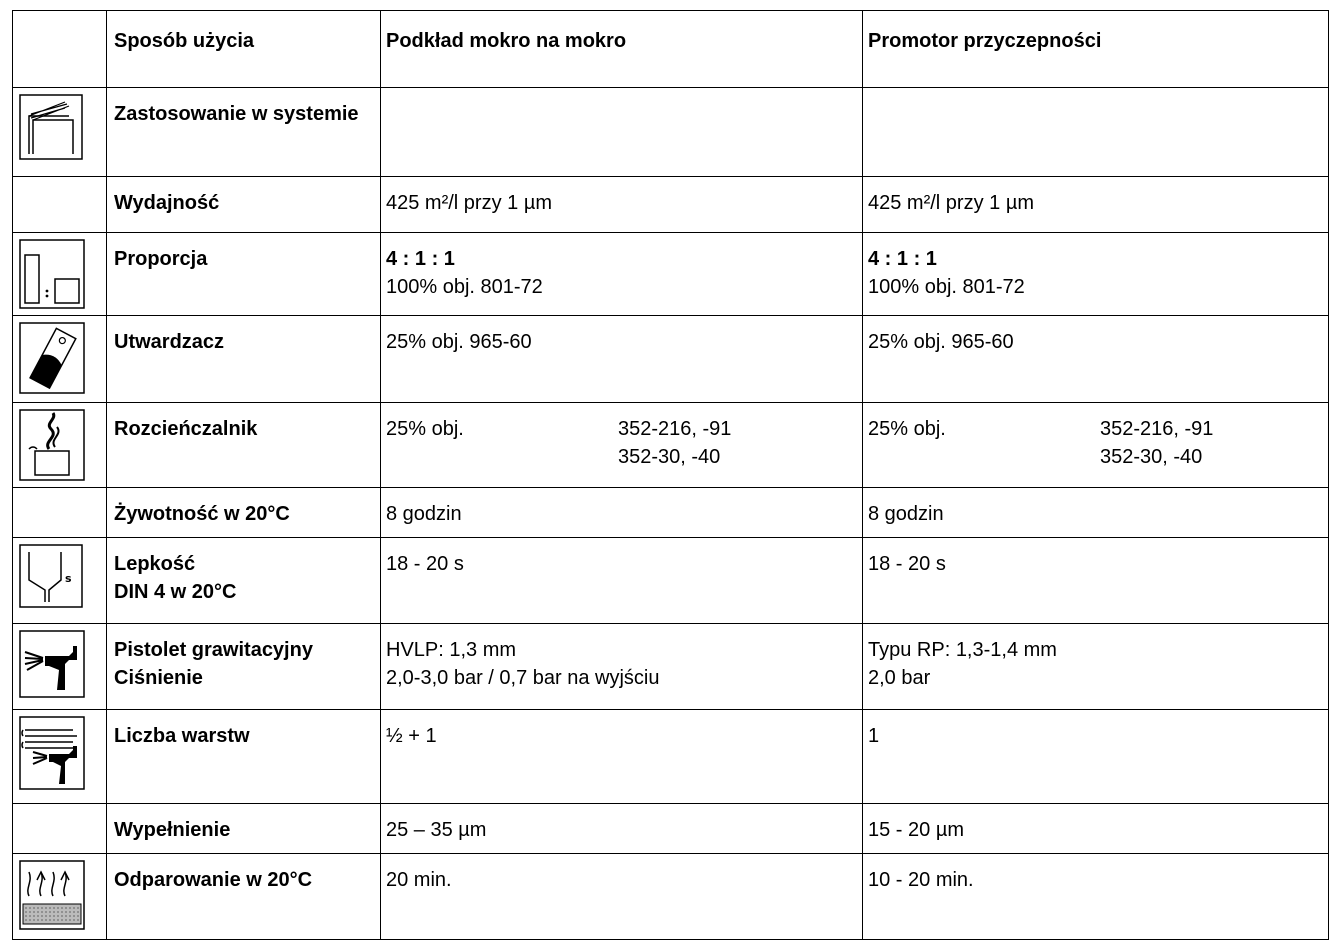 The width and height of the screenshot is (1330, 940). What do you see at coordinates (158, 678) in the screenshot?
I see `gun-label-line2: Ciśnienie` at bounding box center [158, 678].